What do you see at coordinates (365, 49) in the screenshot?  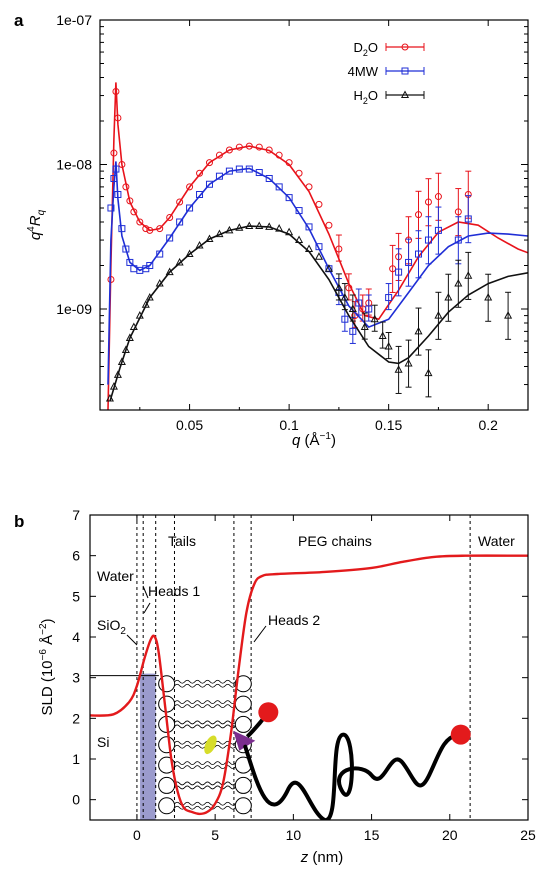 I see `legend-label-d2o: D2O` at bounding box center [365, 49].